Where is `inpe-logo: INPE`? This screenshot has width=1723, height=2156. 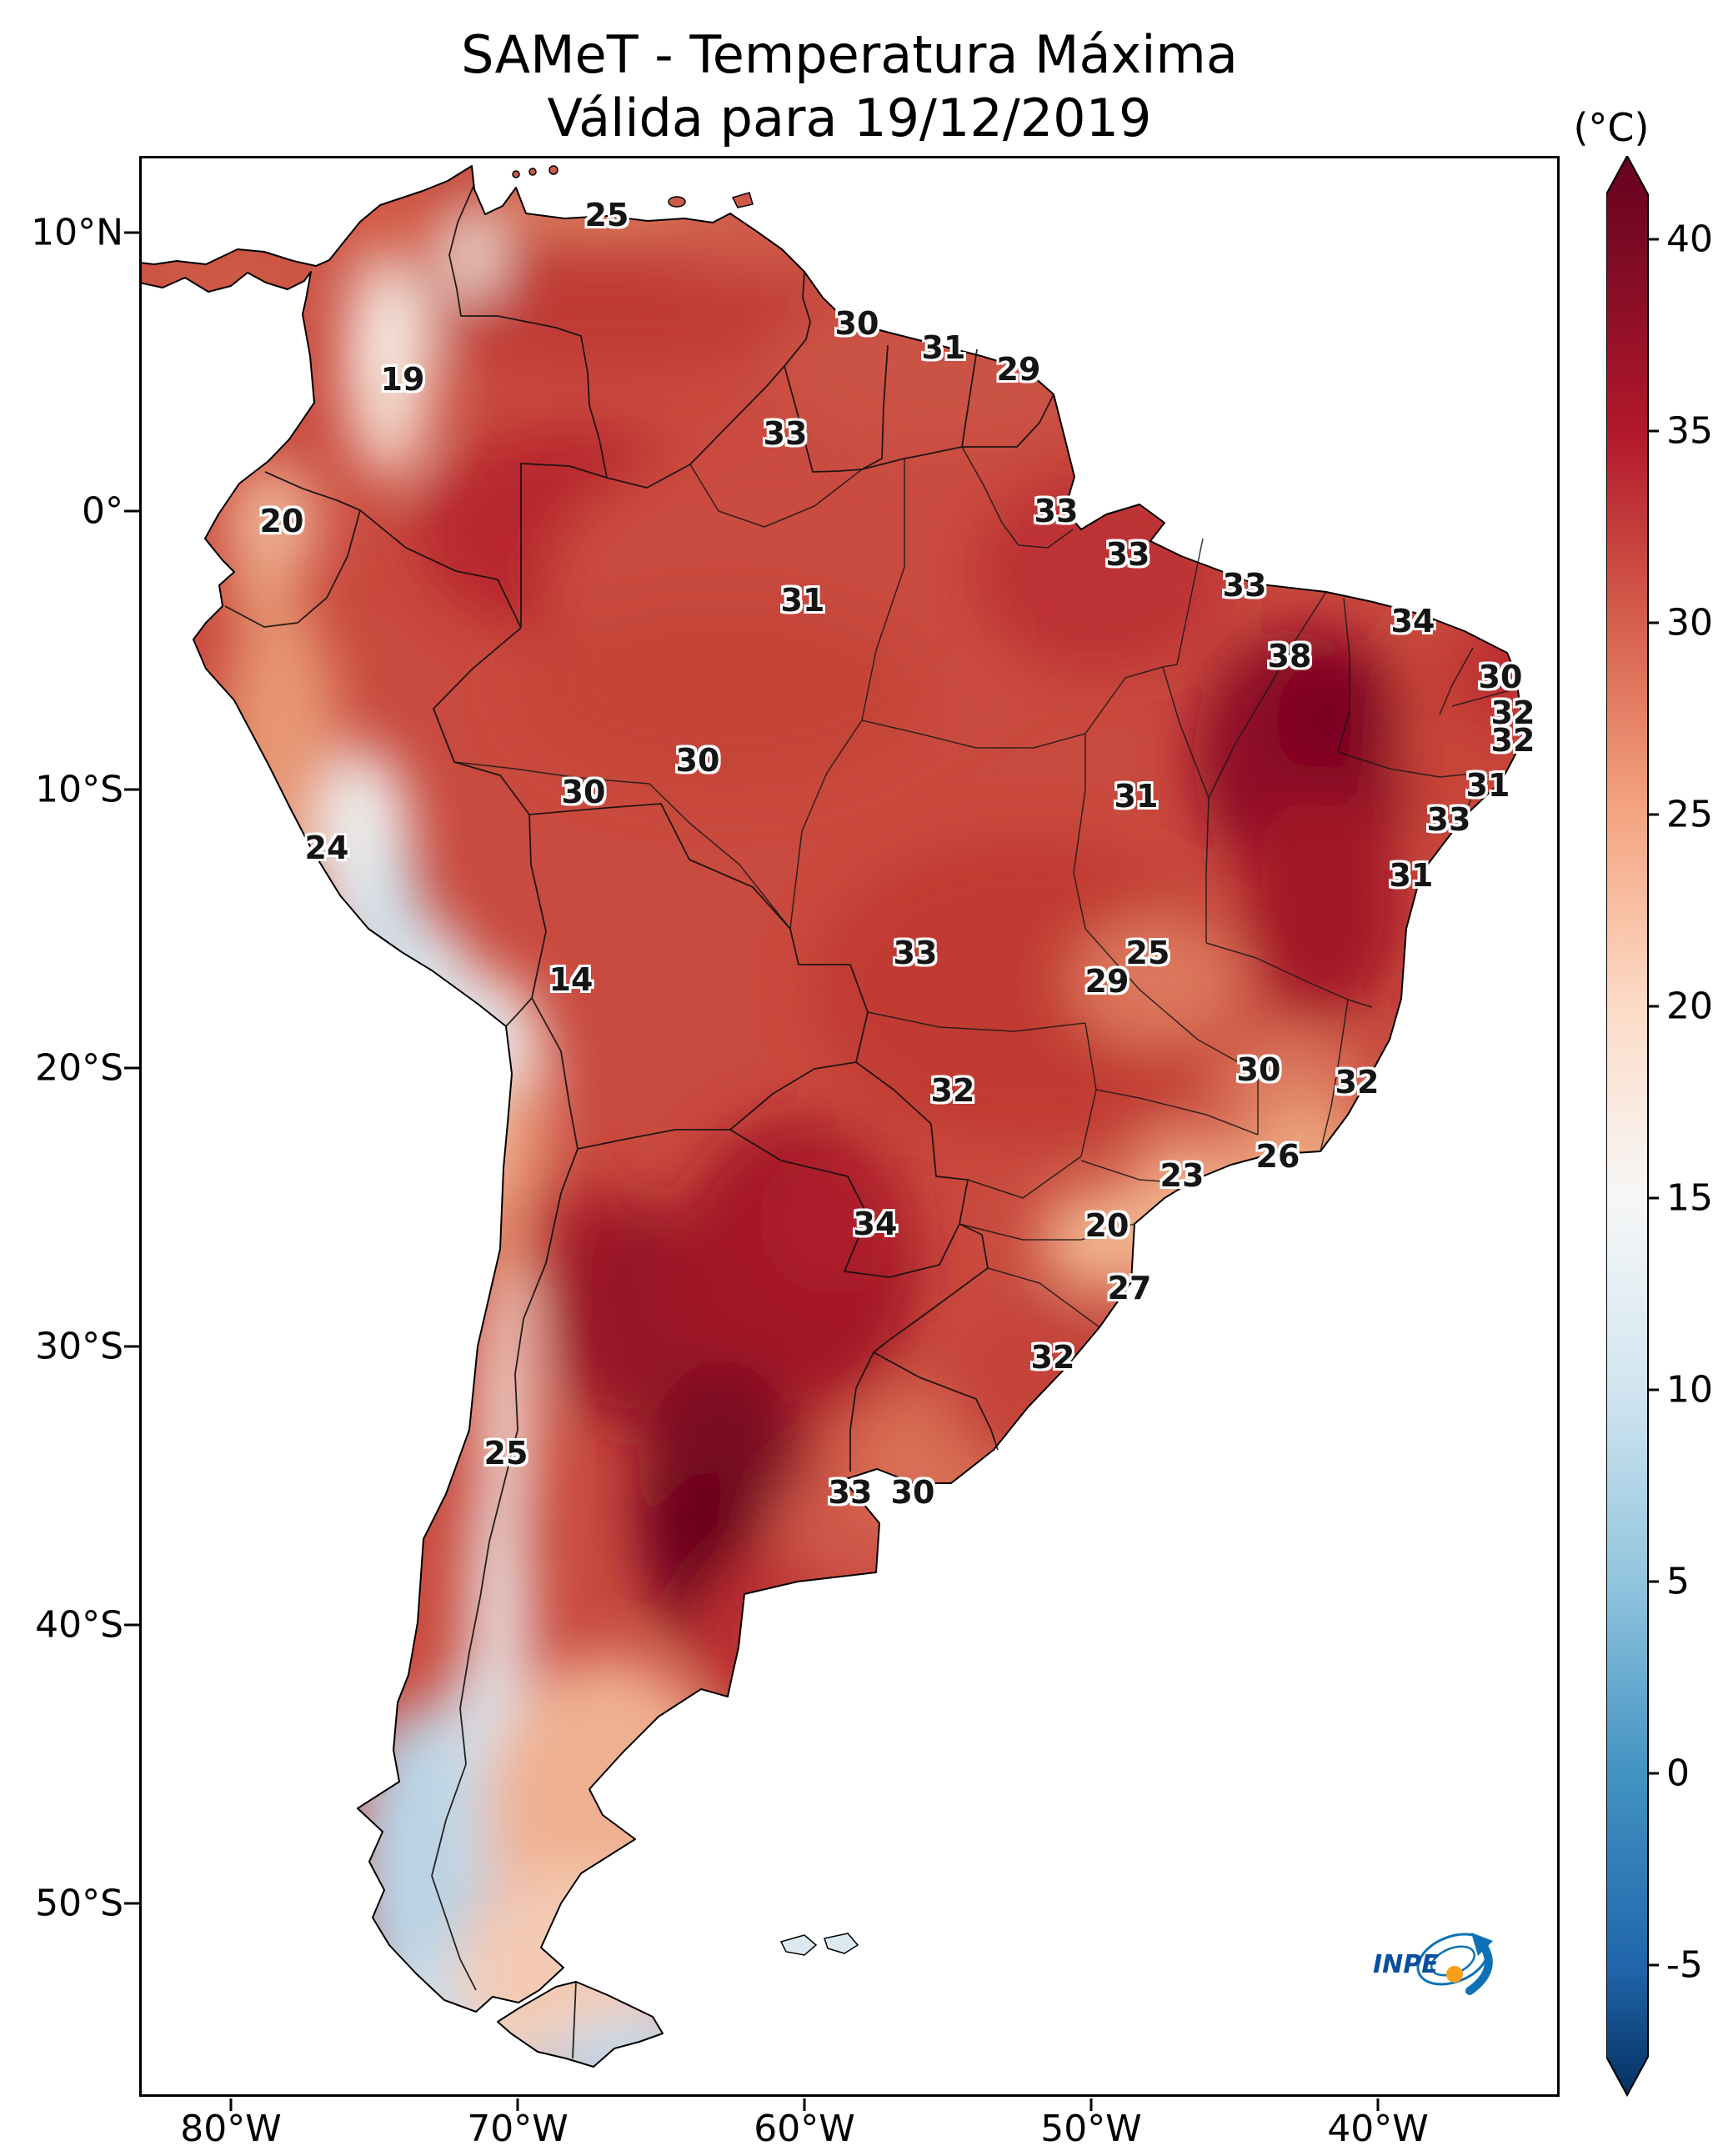
inpe-logo: INPE is located at coordinates (1438, 1965).